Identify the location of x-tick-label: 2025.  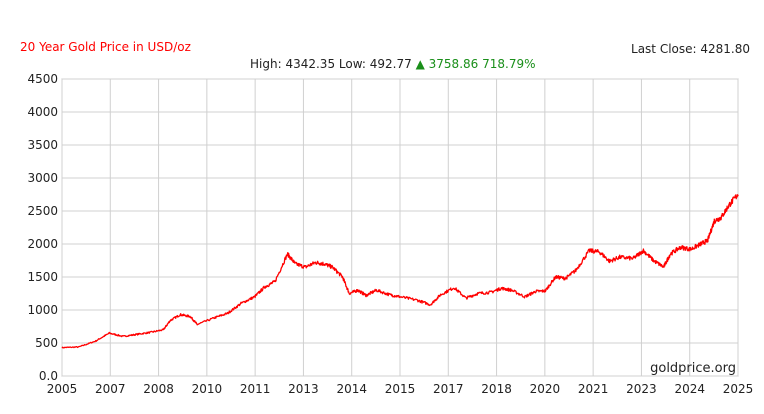
(738, 389).